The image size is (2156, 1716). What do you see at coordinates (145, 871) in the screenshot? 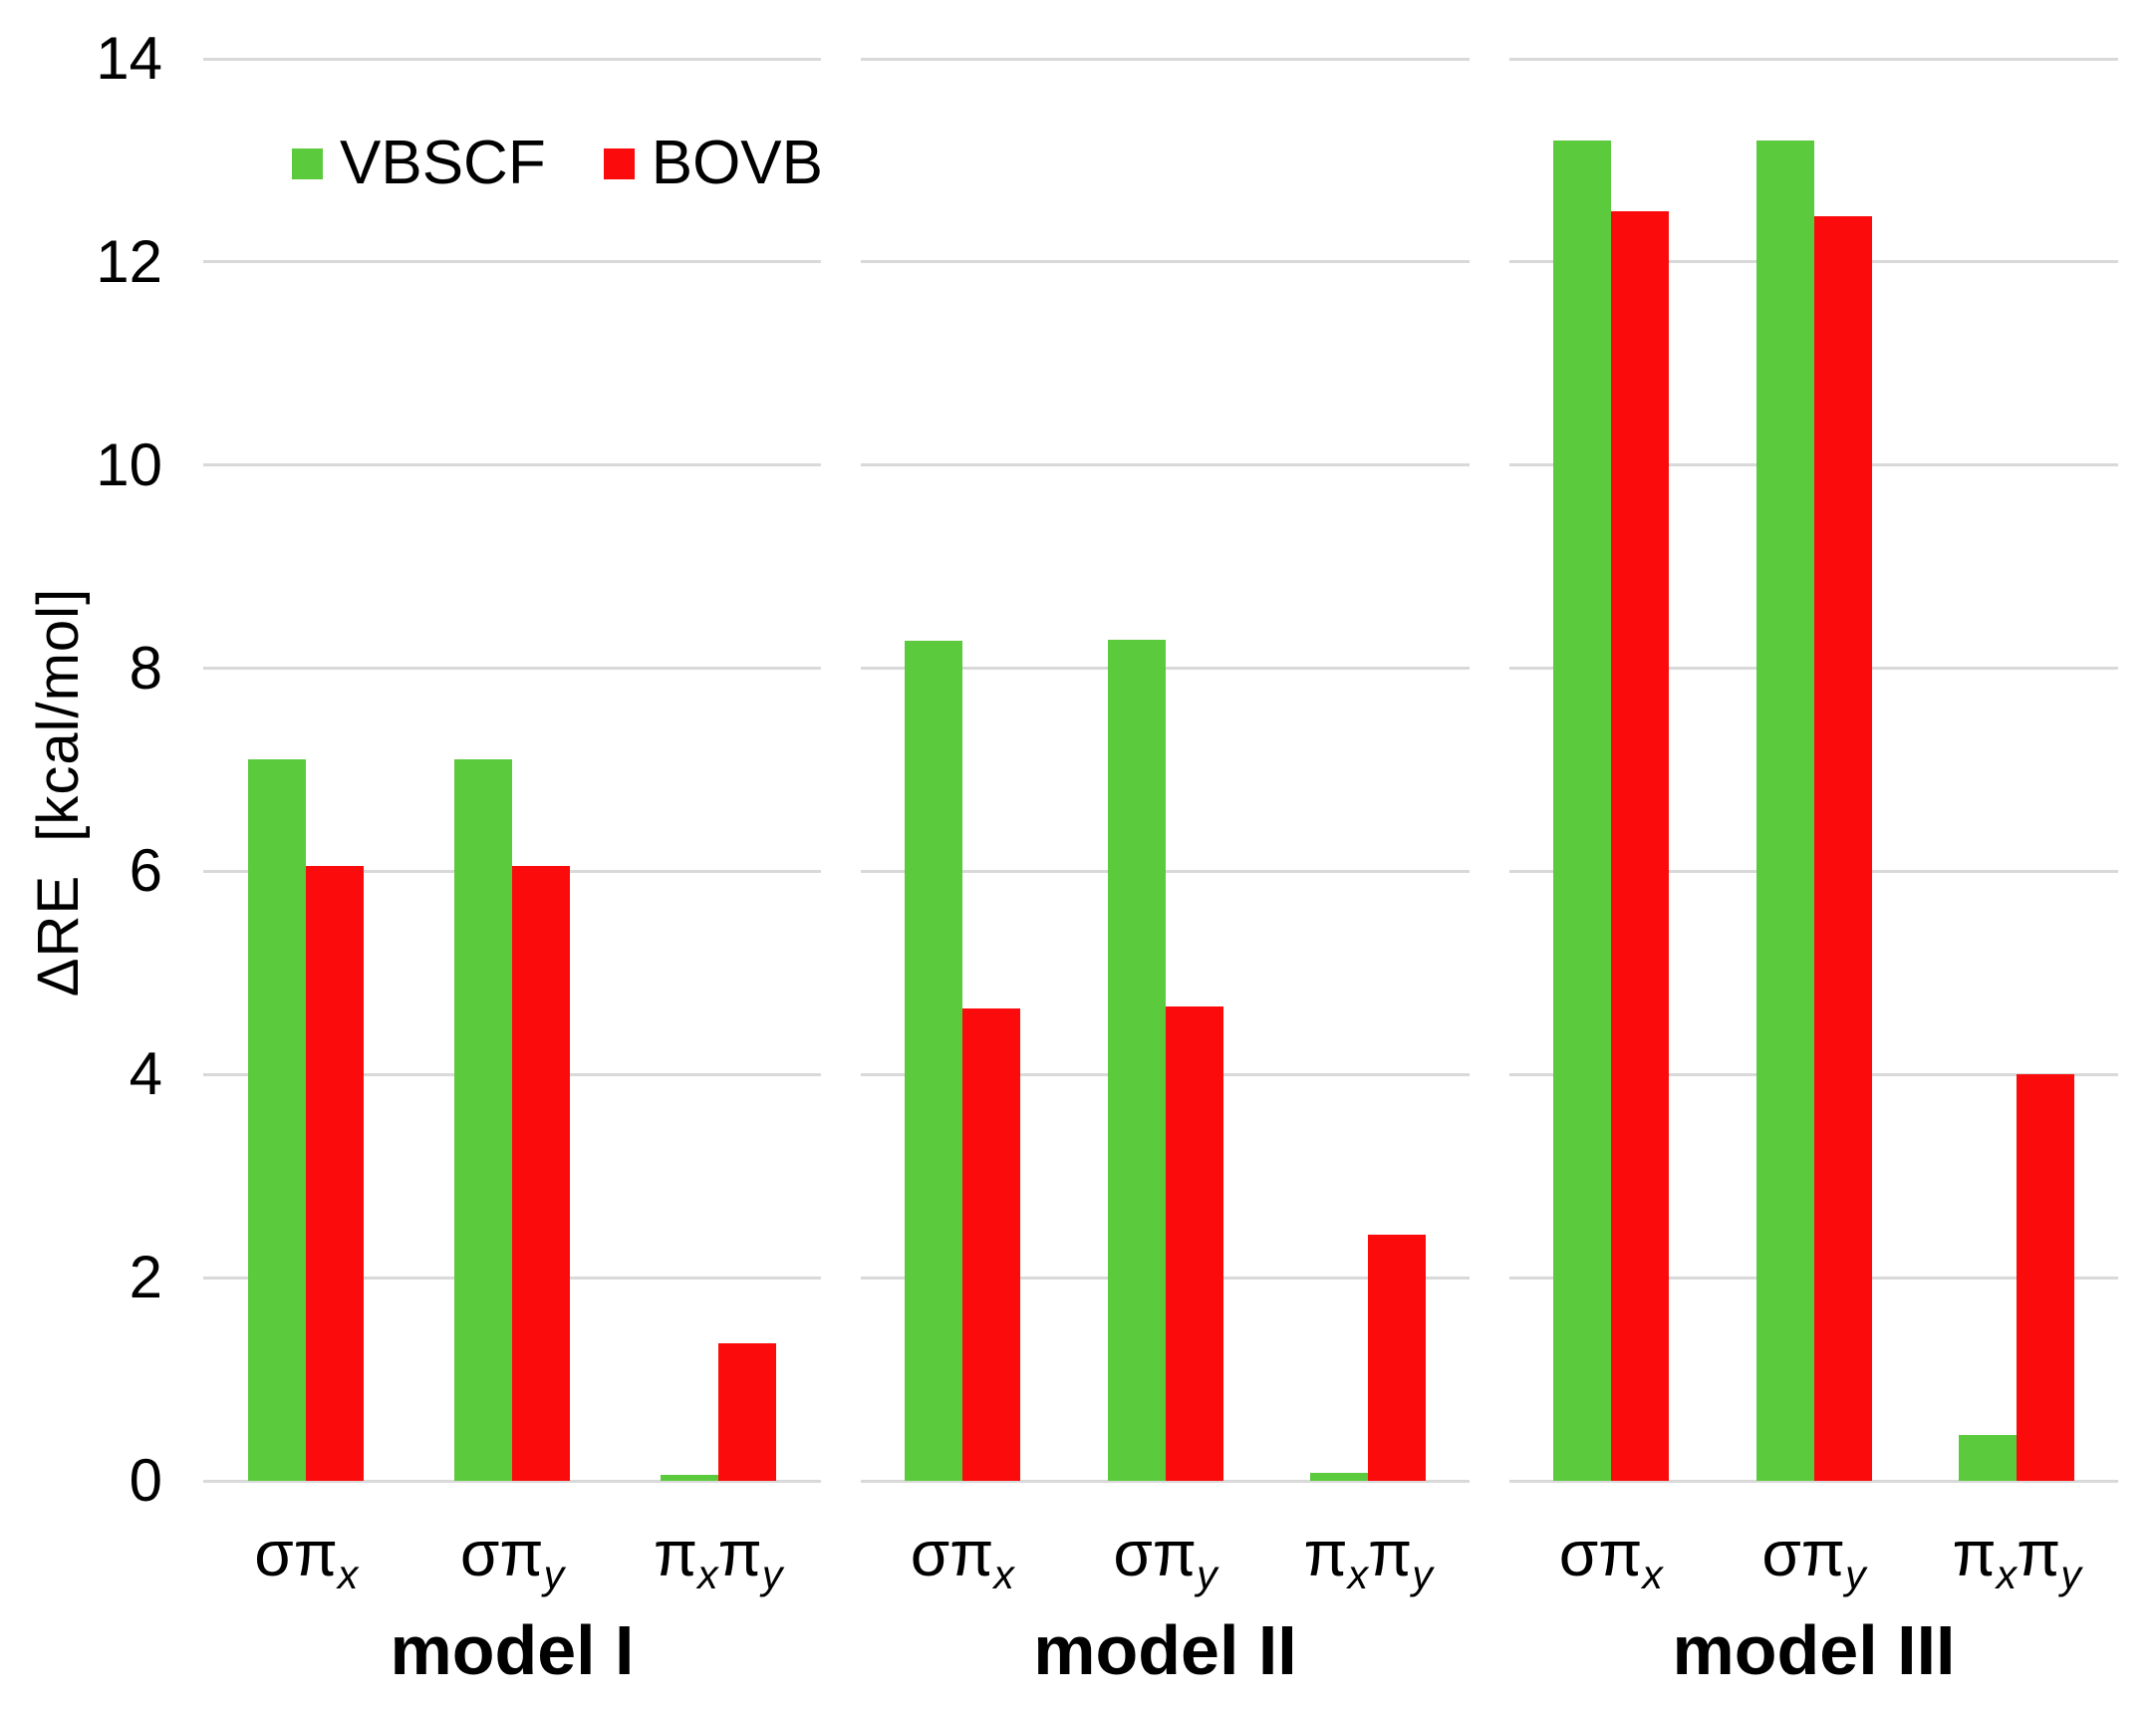
I see `y-tick-label: 6` at bounding box center [145, 871].